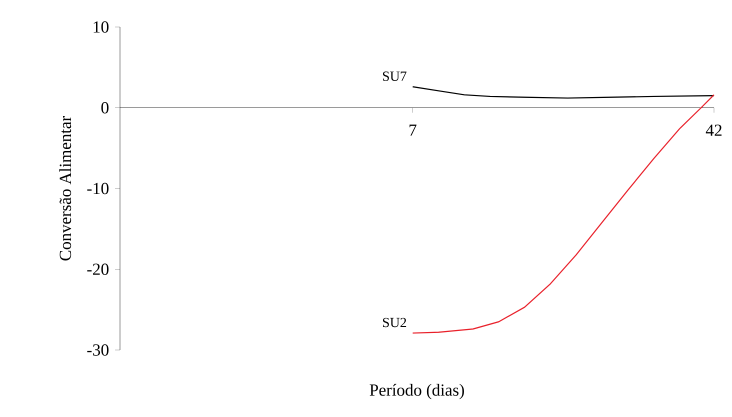 The height and width of the screenshot is (417, 732). What do you see at coordinates (563, 92) in the screenshot?
I see `line-series` at bounding box center [563, 92].